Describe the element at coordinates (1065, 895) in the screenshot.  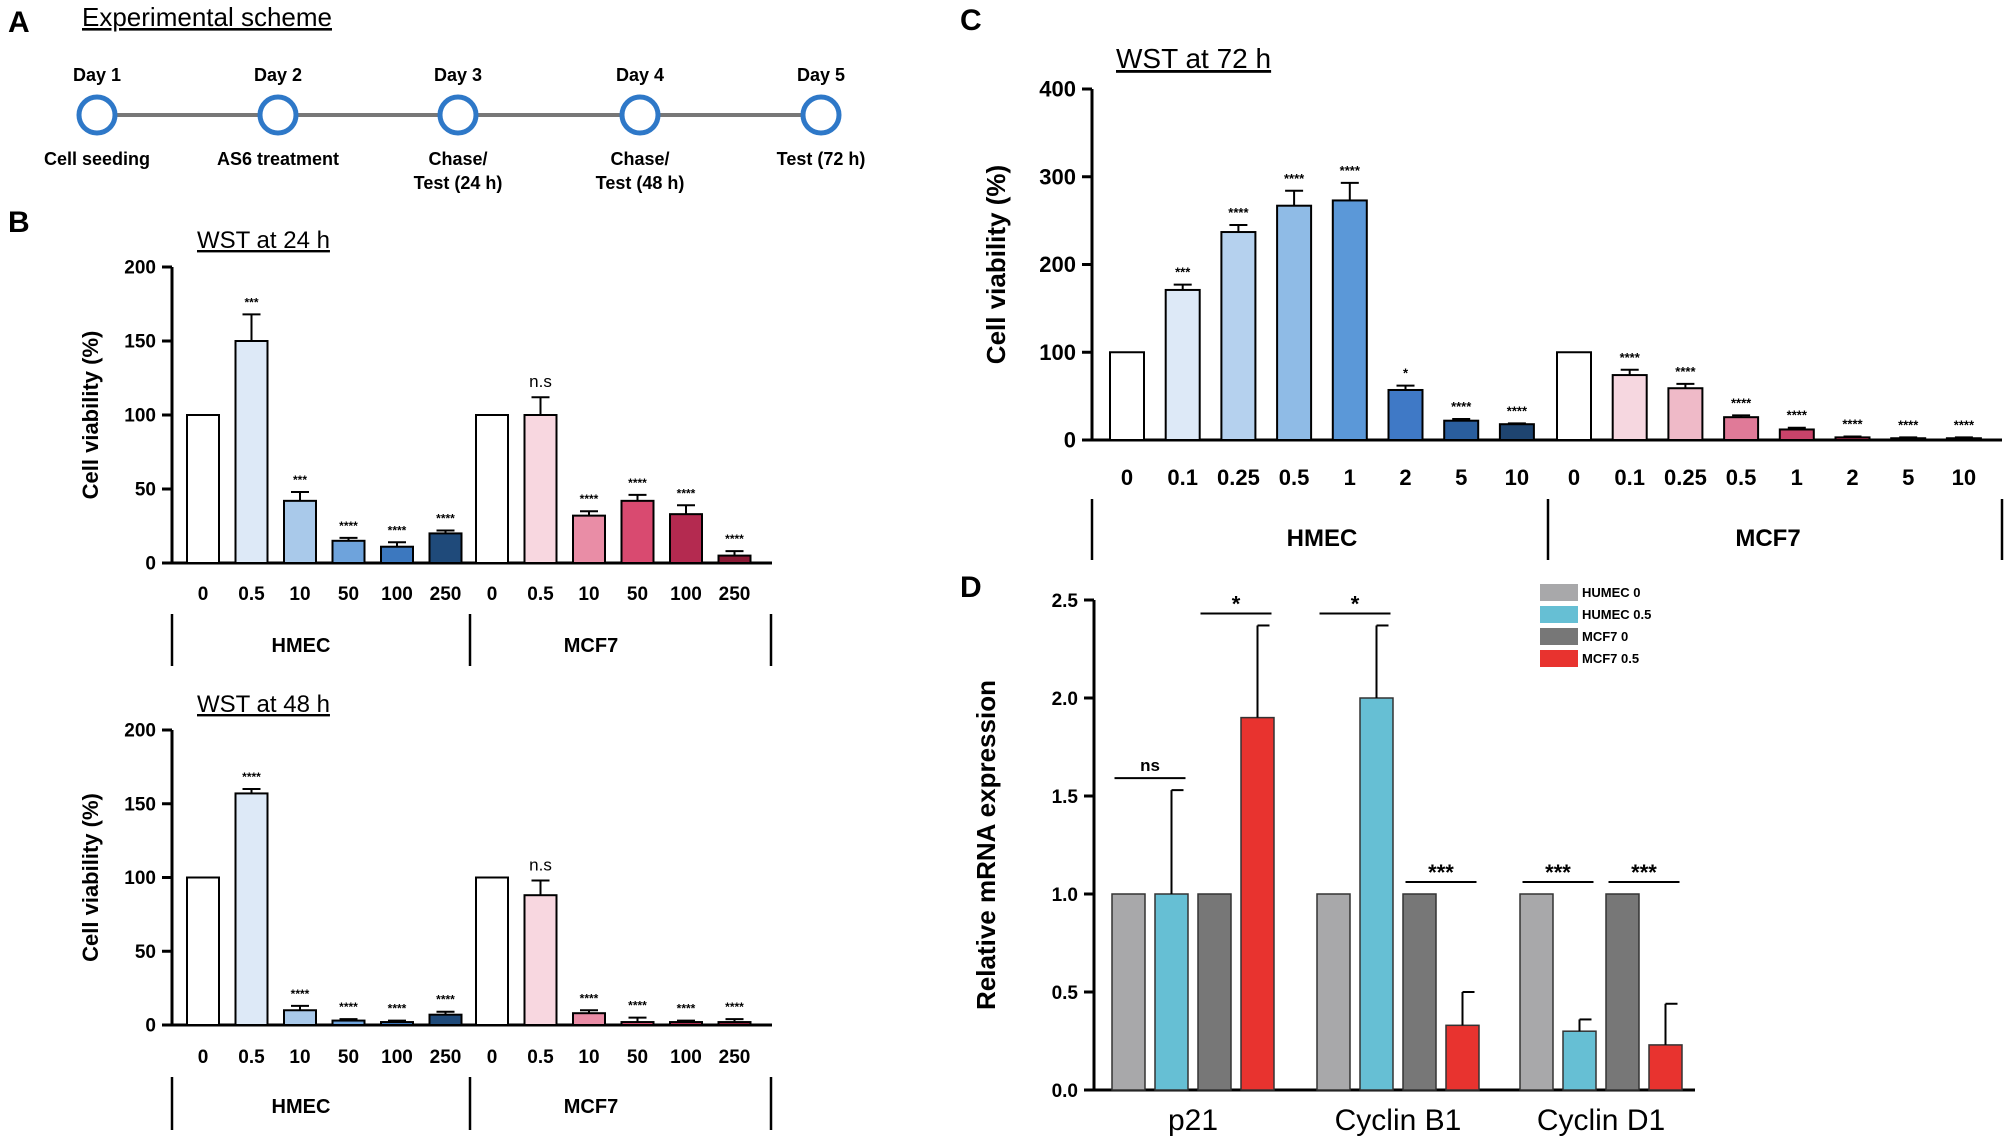
I see `y-tick-label: 1.0` at that location.